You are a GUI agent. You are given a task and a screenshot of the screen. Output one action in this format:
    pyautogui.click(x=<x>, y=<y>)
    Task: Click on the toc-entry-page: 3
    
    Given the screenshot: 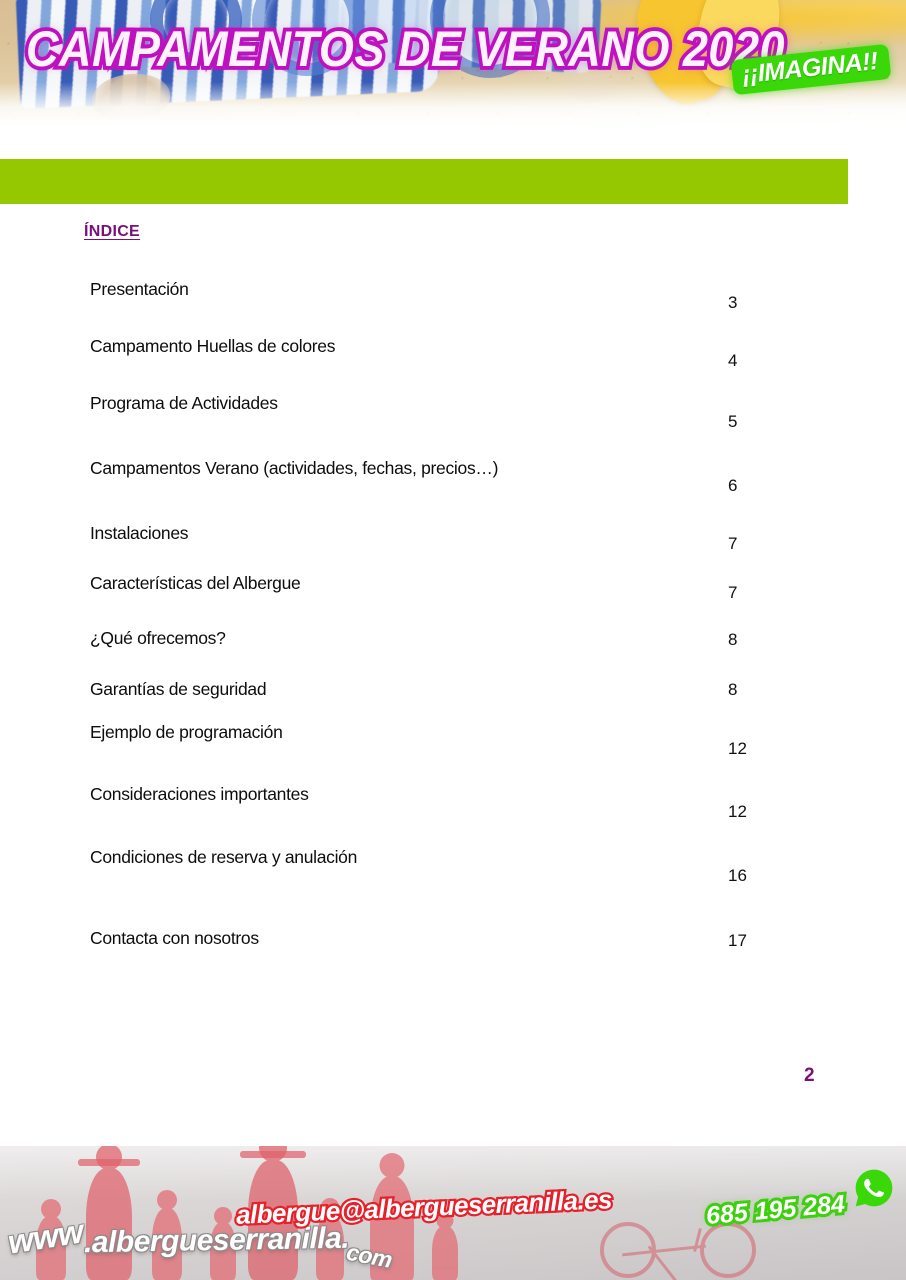 What is the action you would take?
    pyautogui.click(x=733, y=302)
    